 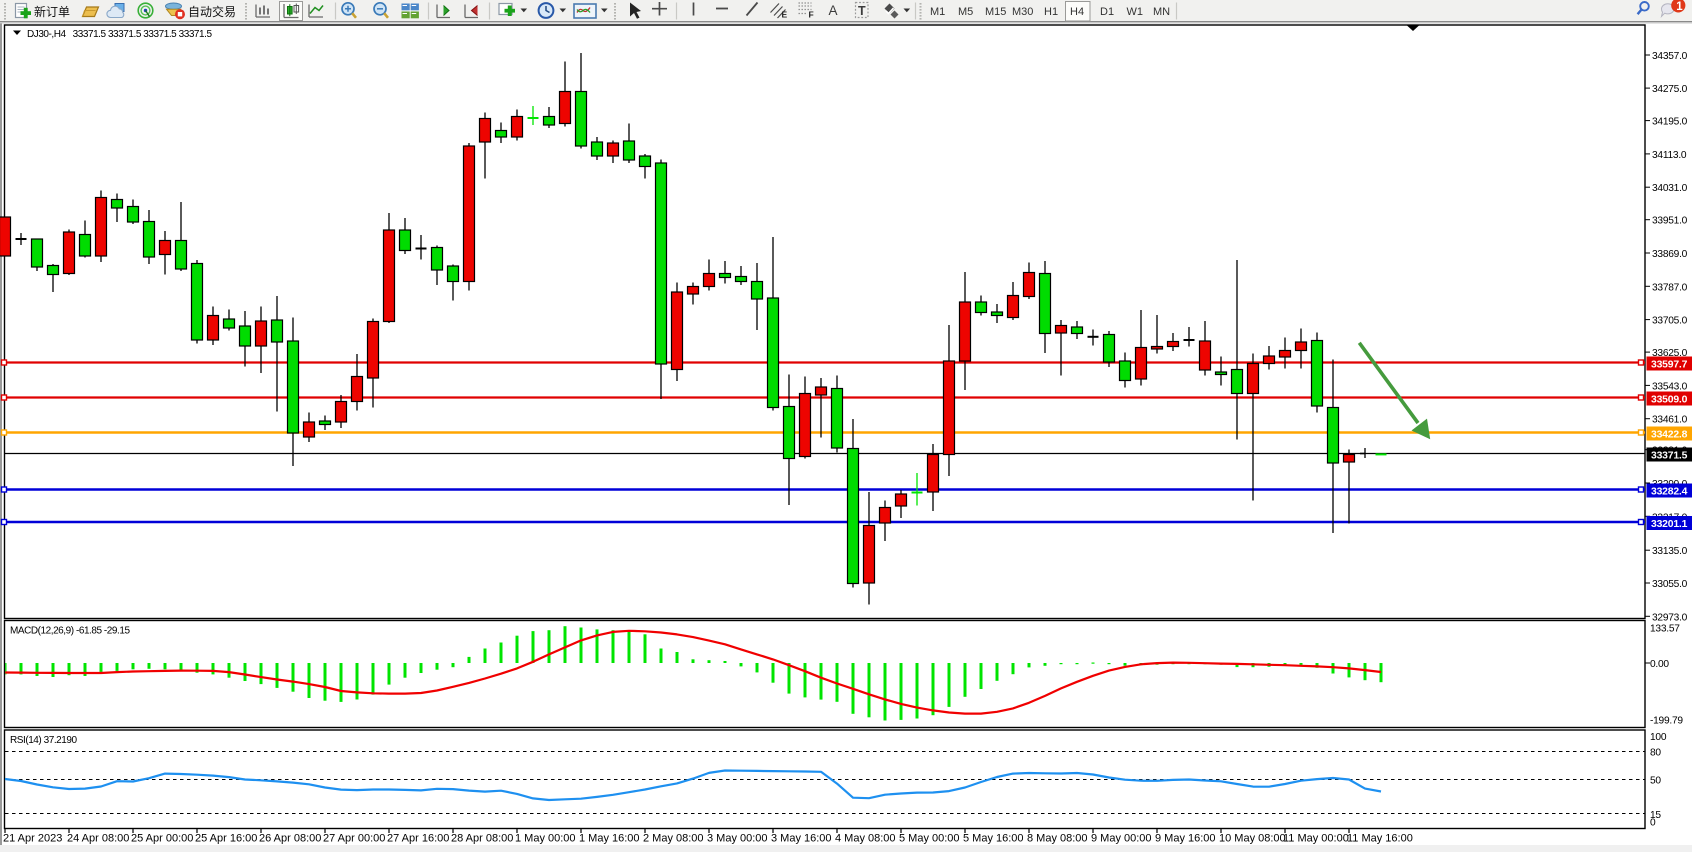 I want to click on svg-text: D1, so click(x=1107, y=12).